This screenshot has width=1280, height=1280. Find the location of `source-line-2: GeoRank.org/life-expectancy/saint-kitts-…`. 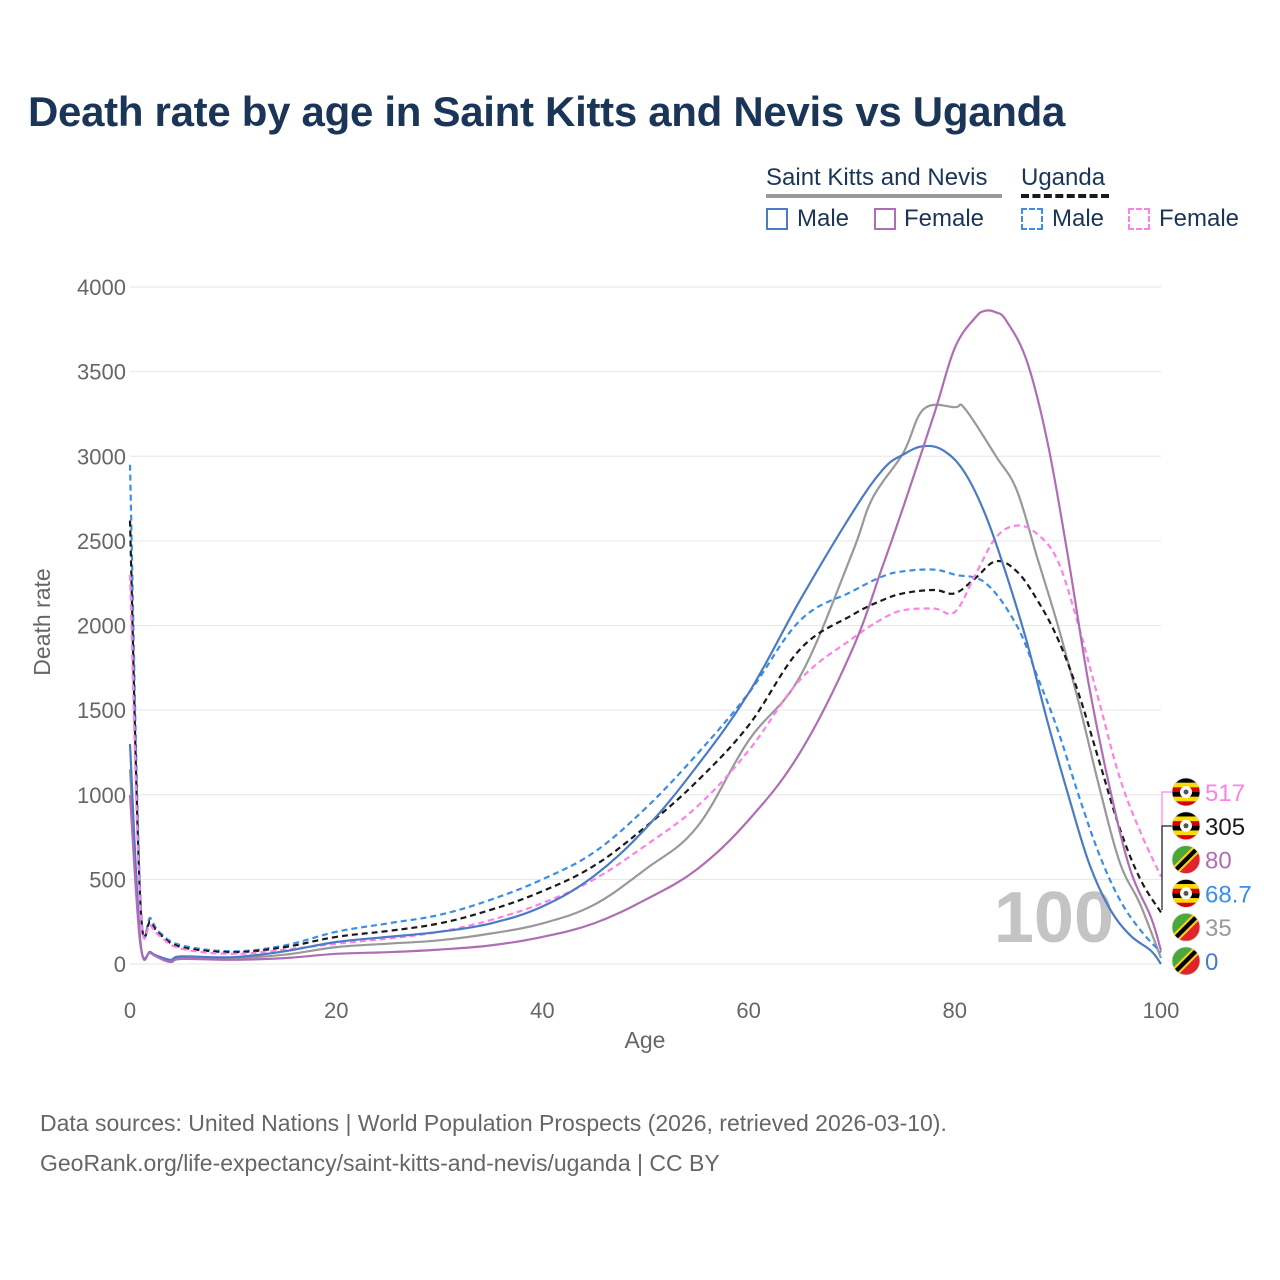

source-line-2: GeoRank.org/life-expectancy/saint-kitts-… is located at coordinates (380, 1163).